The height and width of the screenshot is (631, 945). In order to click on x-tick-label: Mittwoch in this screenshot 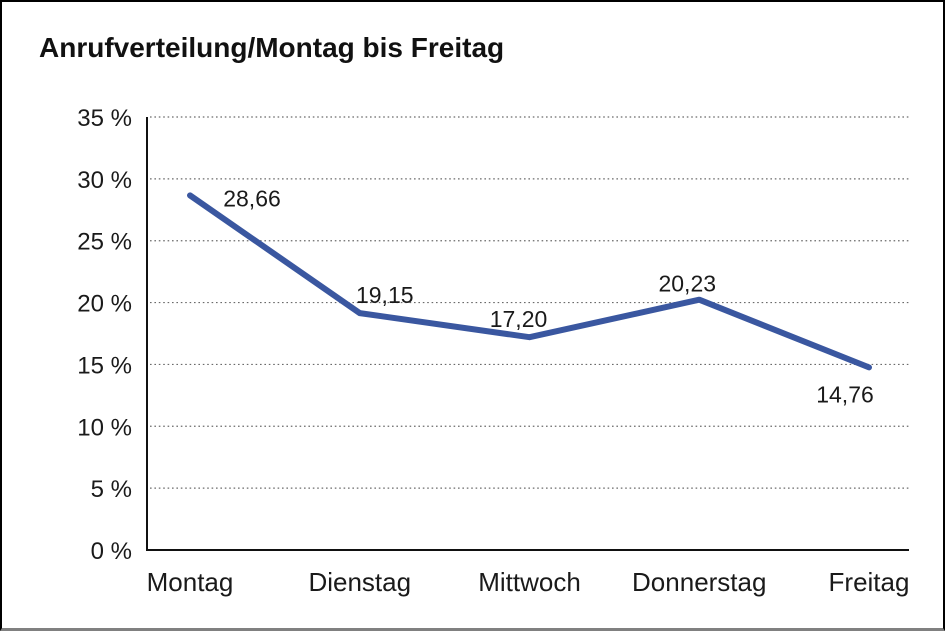, I will do `click(529, 582)`.